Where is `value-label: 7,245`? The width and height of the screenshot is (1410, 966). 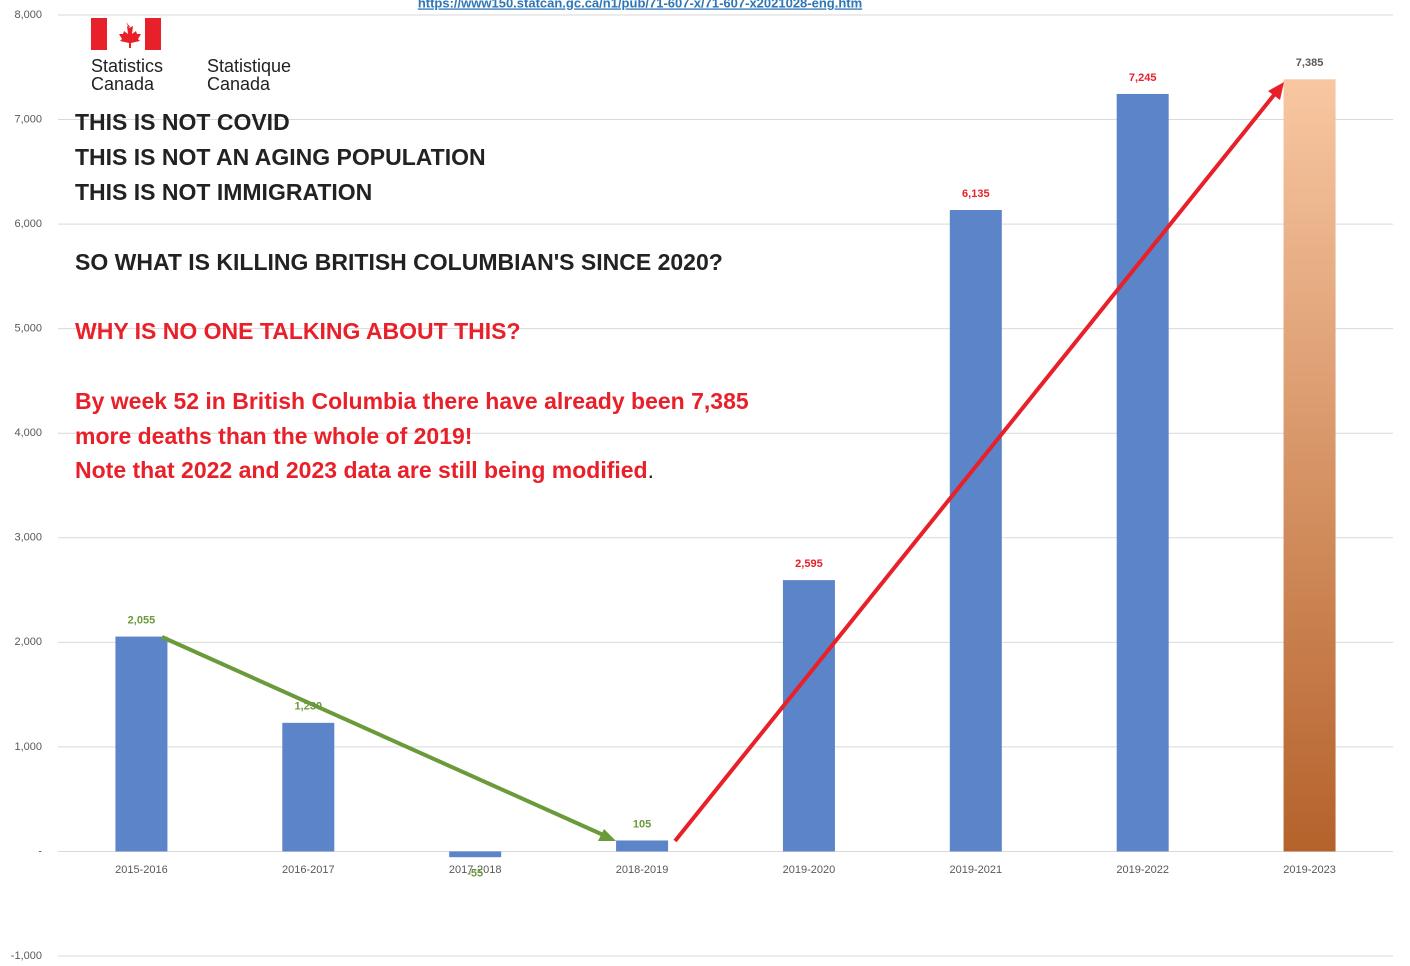
value-label: 7,245 is located at coordinates (1143, 78).